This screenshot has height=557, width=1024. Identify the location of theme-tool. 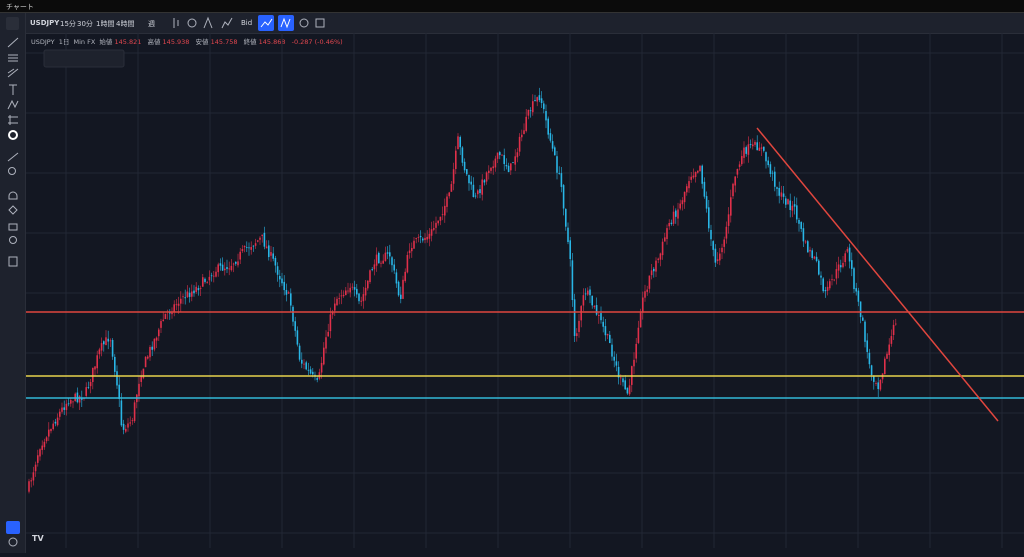
(13, 542).